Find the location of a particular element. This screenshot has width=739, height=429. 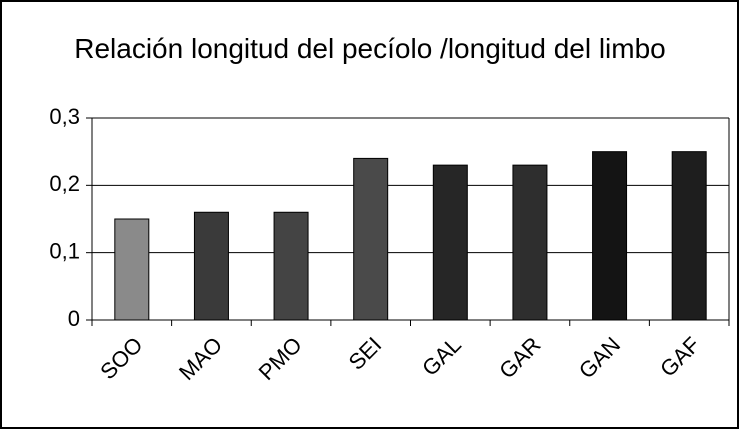

y-tick-label: 0,1 is located at coordinates (64, 250).